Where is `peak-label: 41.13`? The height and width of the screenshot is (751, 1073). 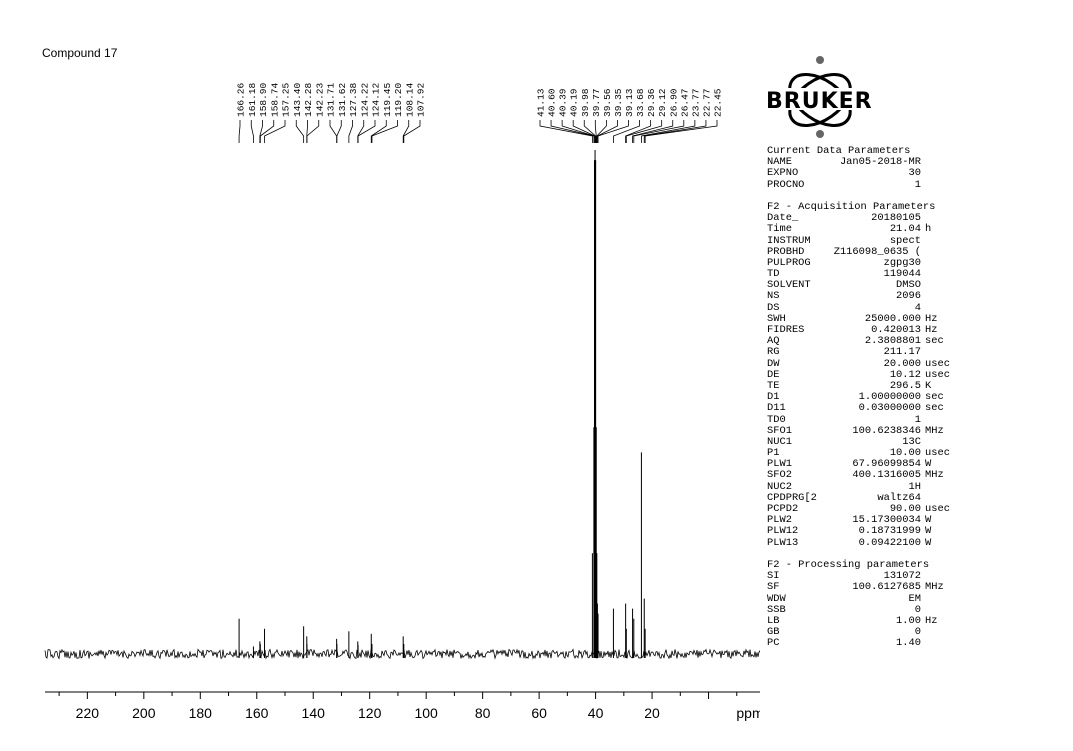 peak-label: 41.13 is located at coordinates (541, 102).